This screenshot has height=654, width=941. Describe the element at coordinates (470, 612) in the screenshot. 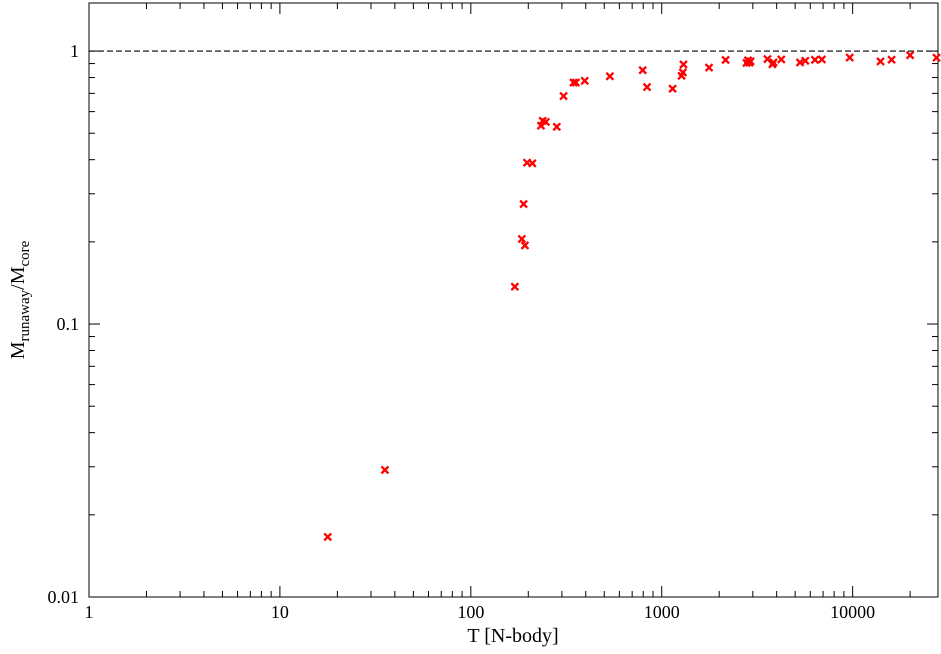

I see `x-tick-label: 100` at that location.